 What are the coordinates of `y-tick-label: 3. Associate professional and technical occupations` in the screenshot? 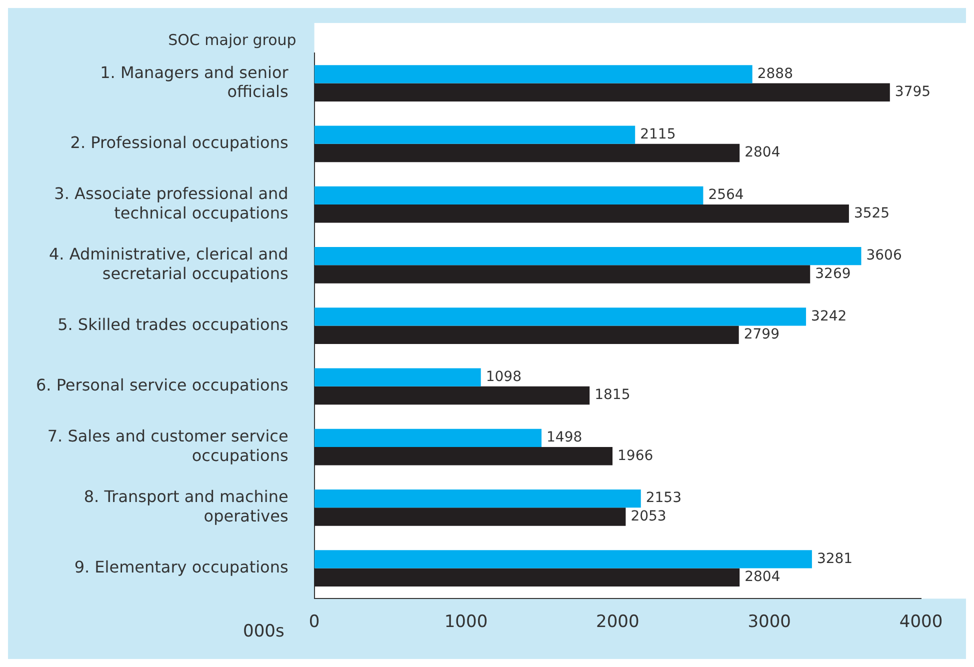 It's located at (171, 203).